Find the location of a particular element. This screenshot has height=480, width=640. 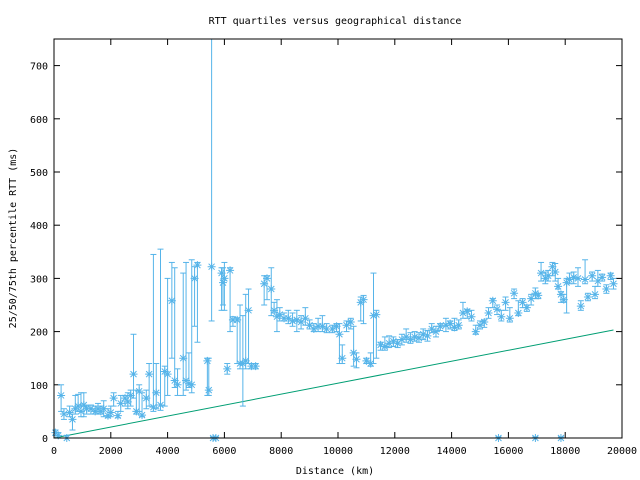

x-tick-label: 2000 is located at coordinates (111, 451).